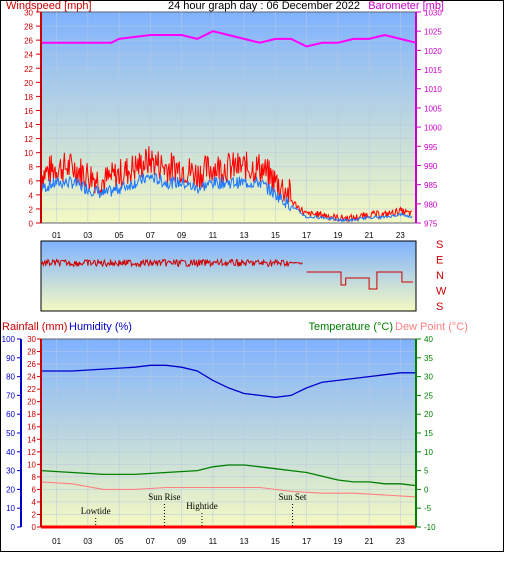 This screenshot has width=529, height=563. Describe the element at coordinates (228, 541) in the screenshot. I see `bottom-x-ticks: 01 03 05 07 09 11 13 15 17 19 21 23` at that location.